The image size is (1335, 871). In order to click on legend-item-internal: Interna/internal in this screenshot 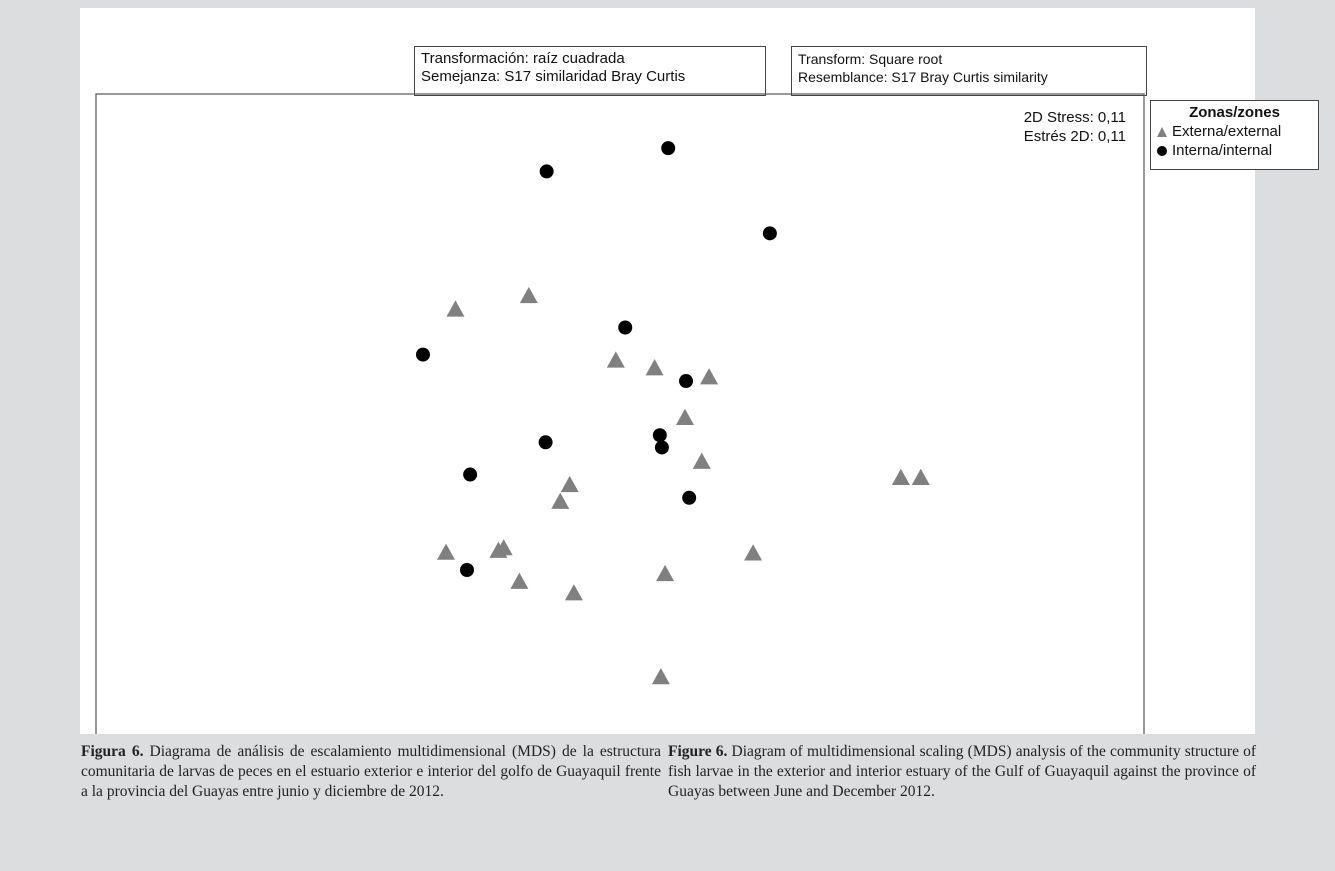, I will do `click(1234, 150)`.